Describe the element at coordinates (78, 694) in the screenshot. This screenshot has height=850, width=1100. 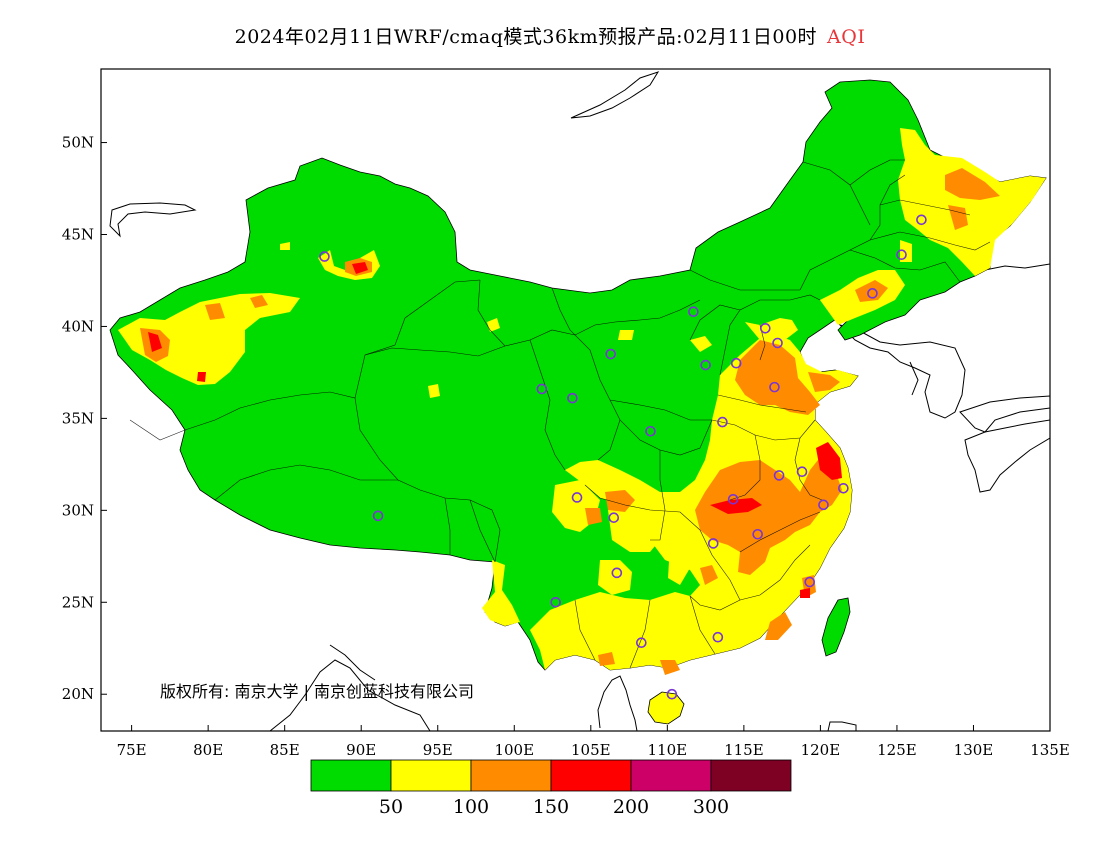
I see `y-tick-label: 20N` at that location.